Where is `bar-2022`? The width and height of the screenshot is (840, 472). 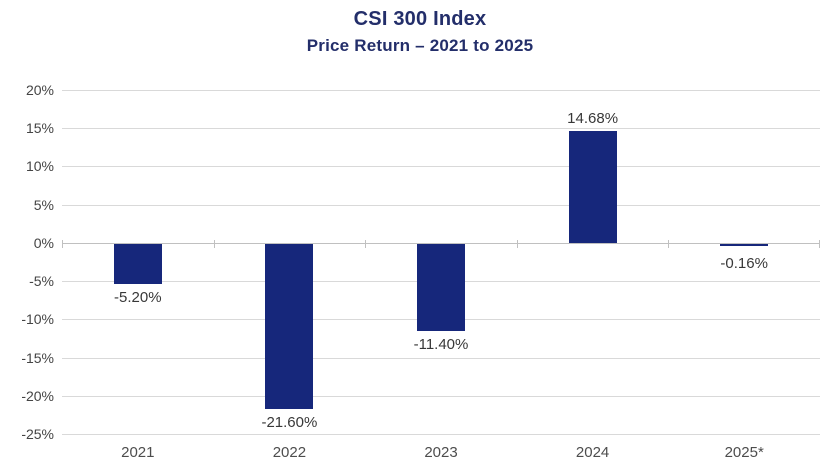
bar-2022 is located at coordinates (289, 326).